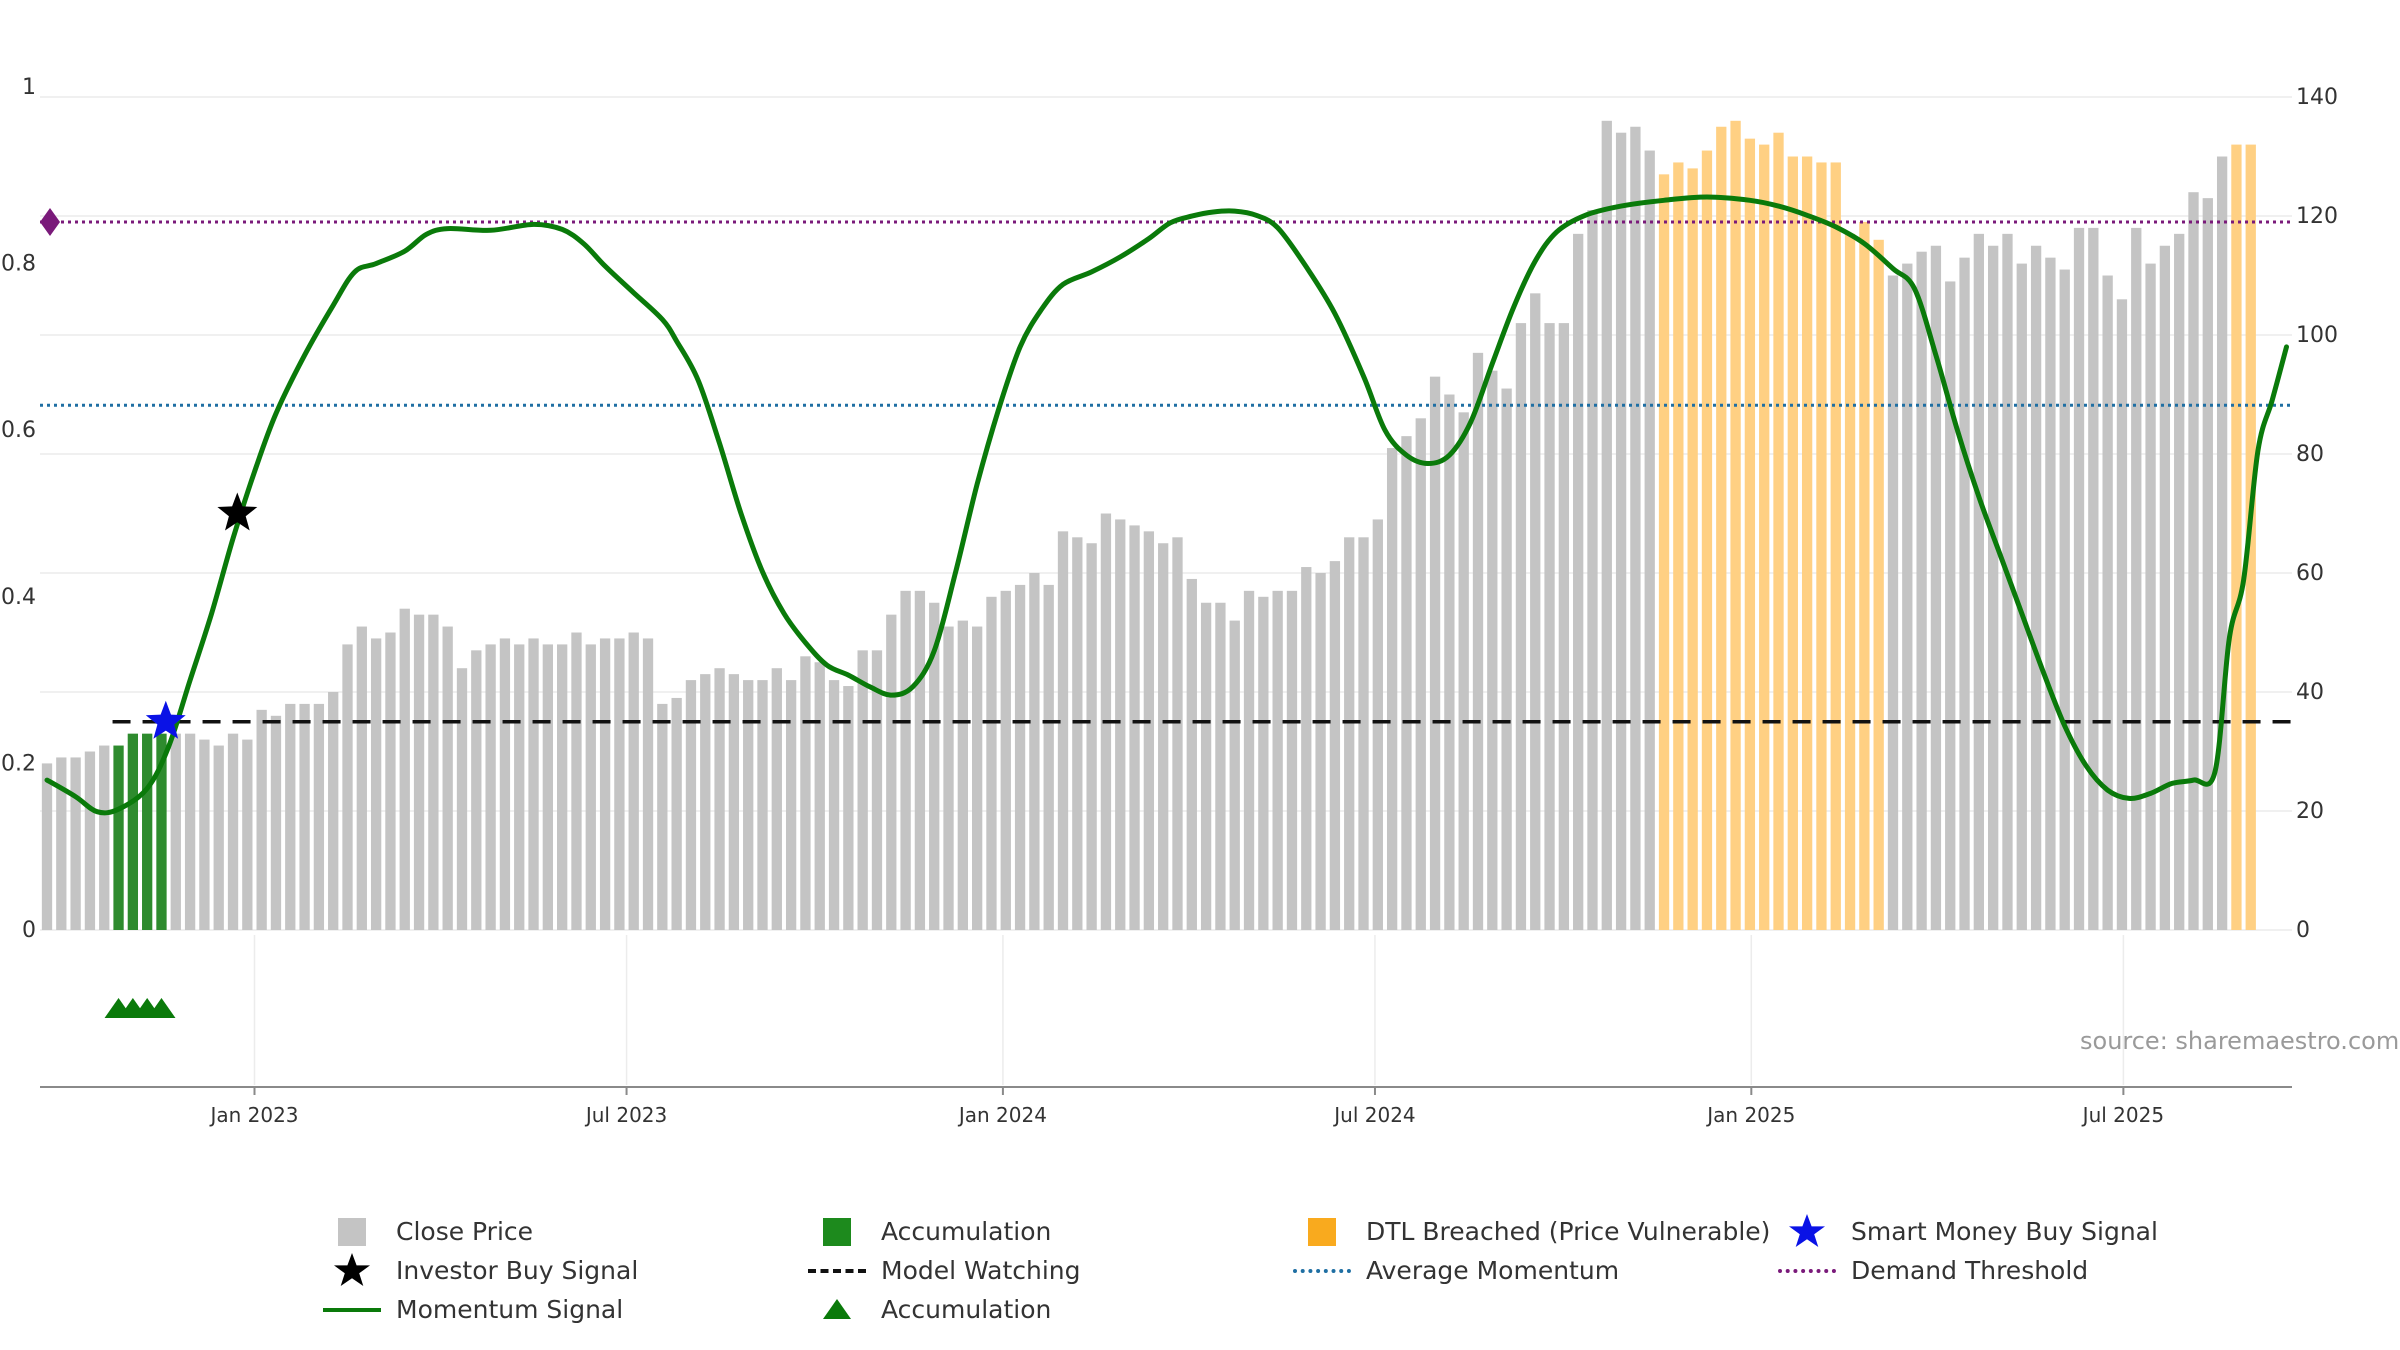  Describe the element at coordinates (18, 597) in the screenshot. I see `left-axis-tick-label: 0.4` at that location.